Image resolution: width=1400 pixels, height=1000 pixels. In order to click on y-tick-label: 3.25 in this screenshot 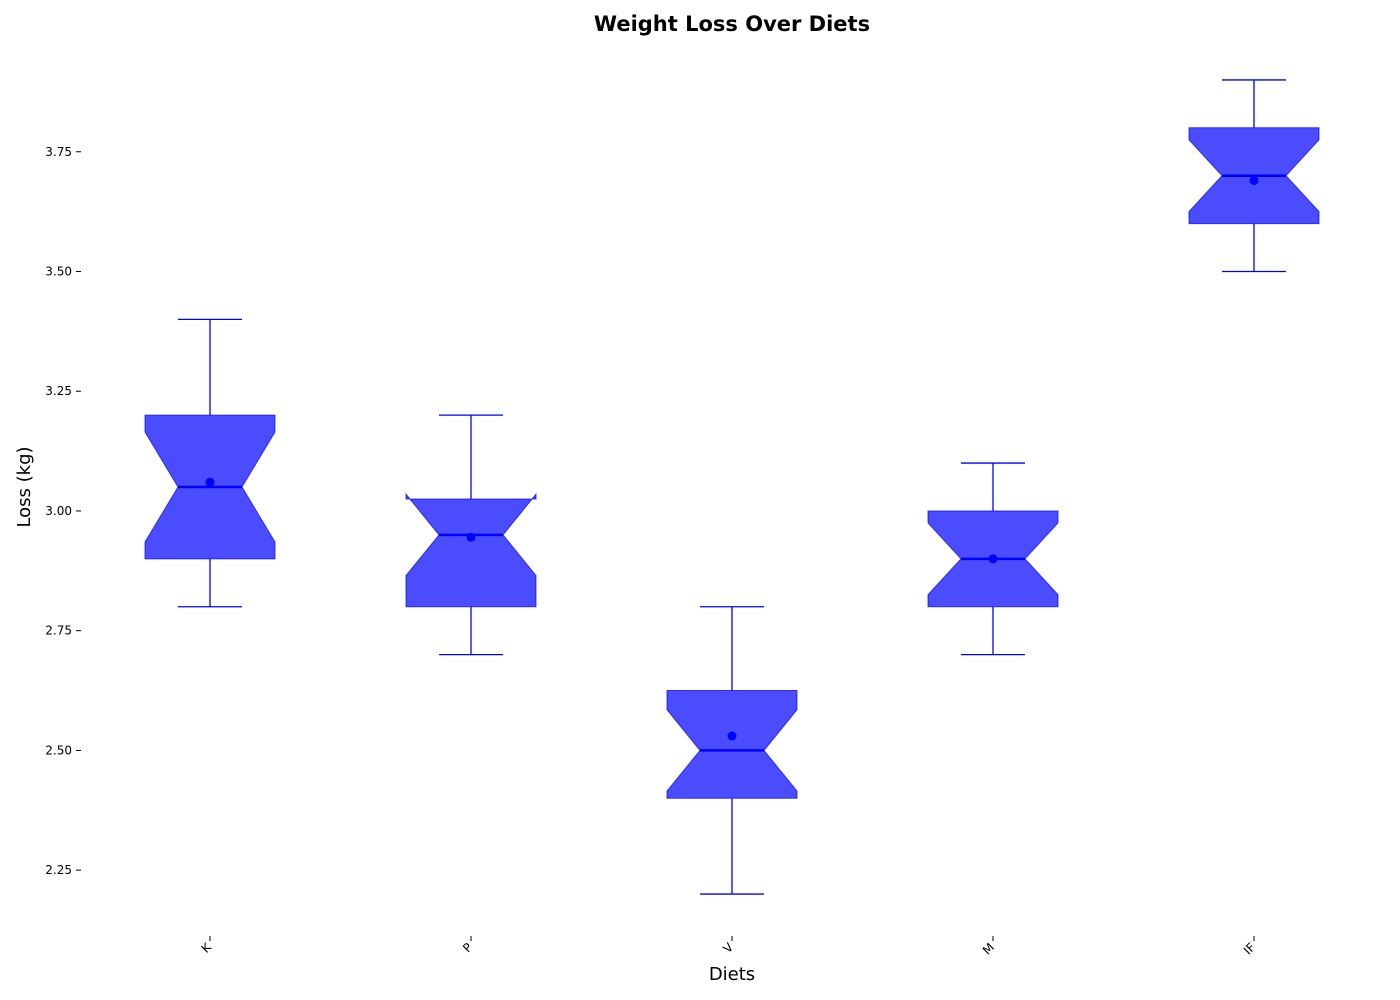, I will do `click(58, 391)`.